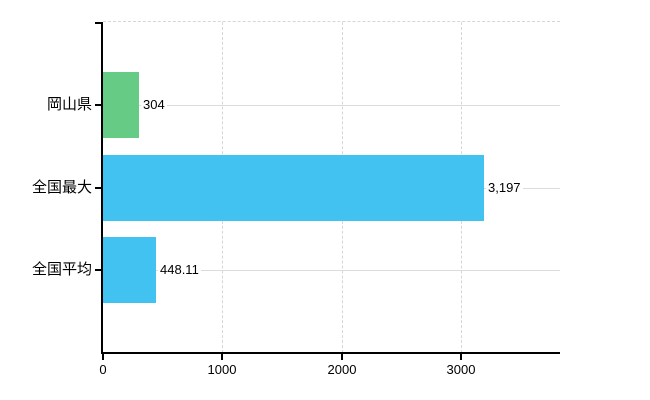 This screenshot has width=650, height=400. I want to click on y-axis, so click(102, 187).